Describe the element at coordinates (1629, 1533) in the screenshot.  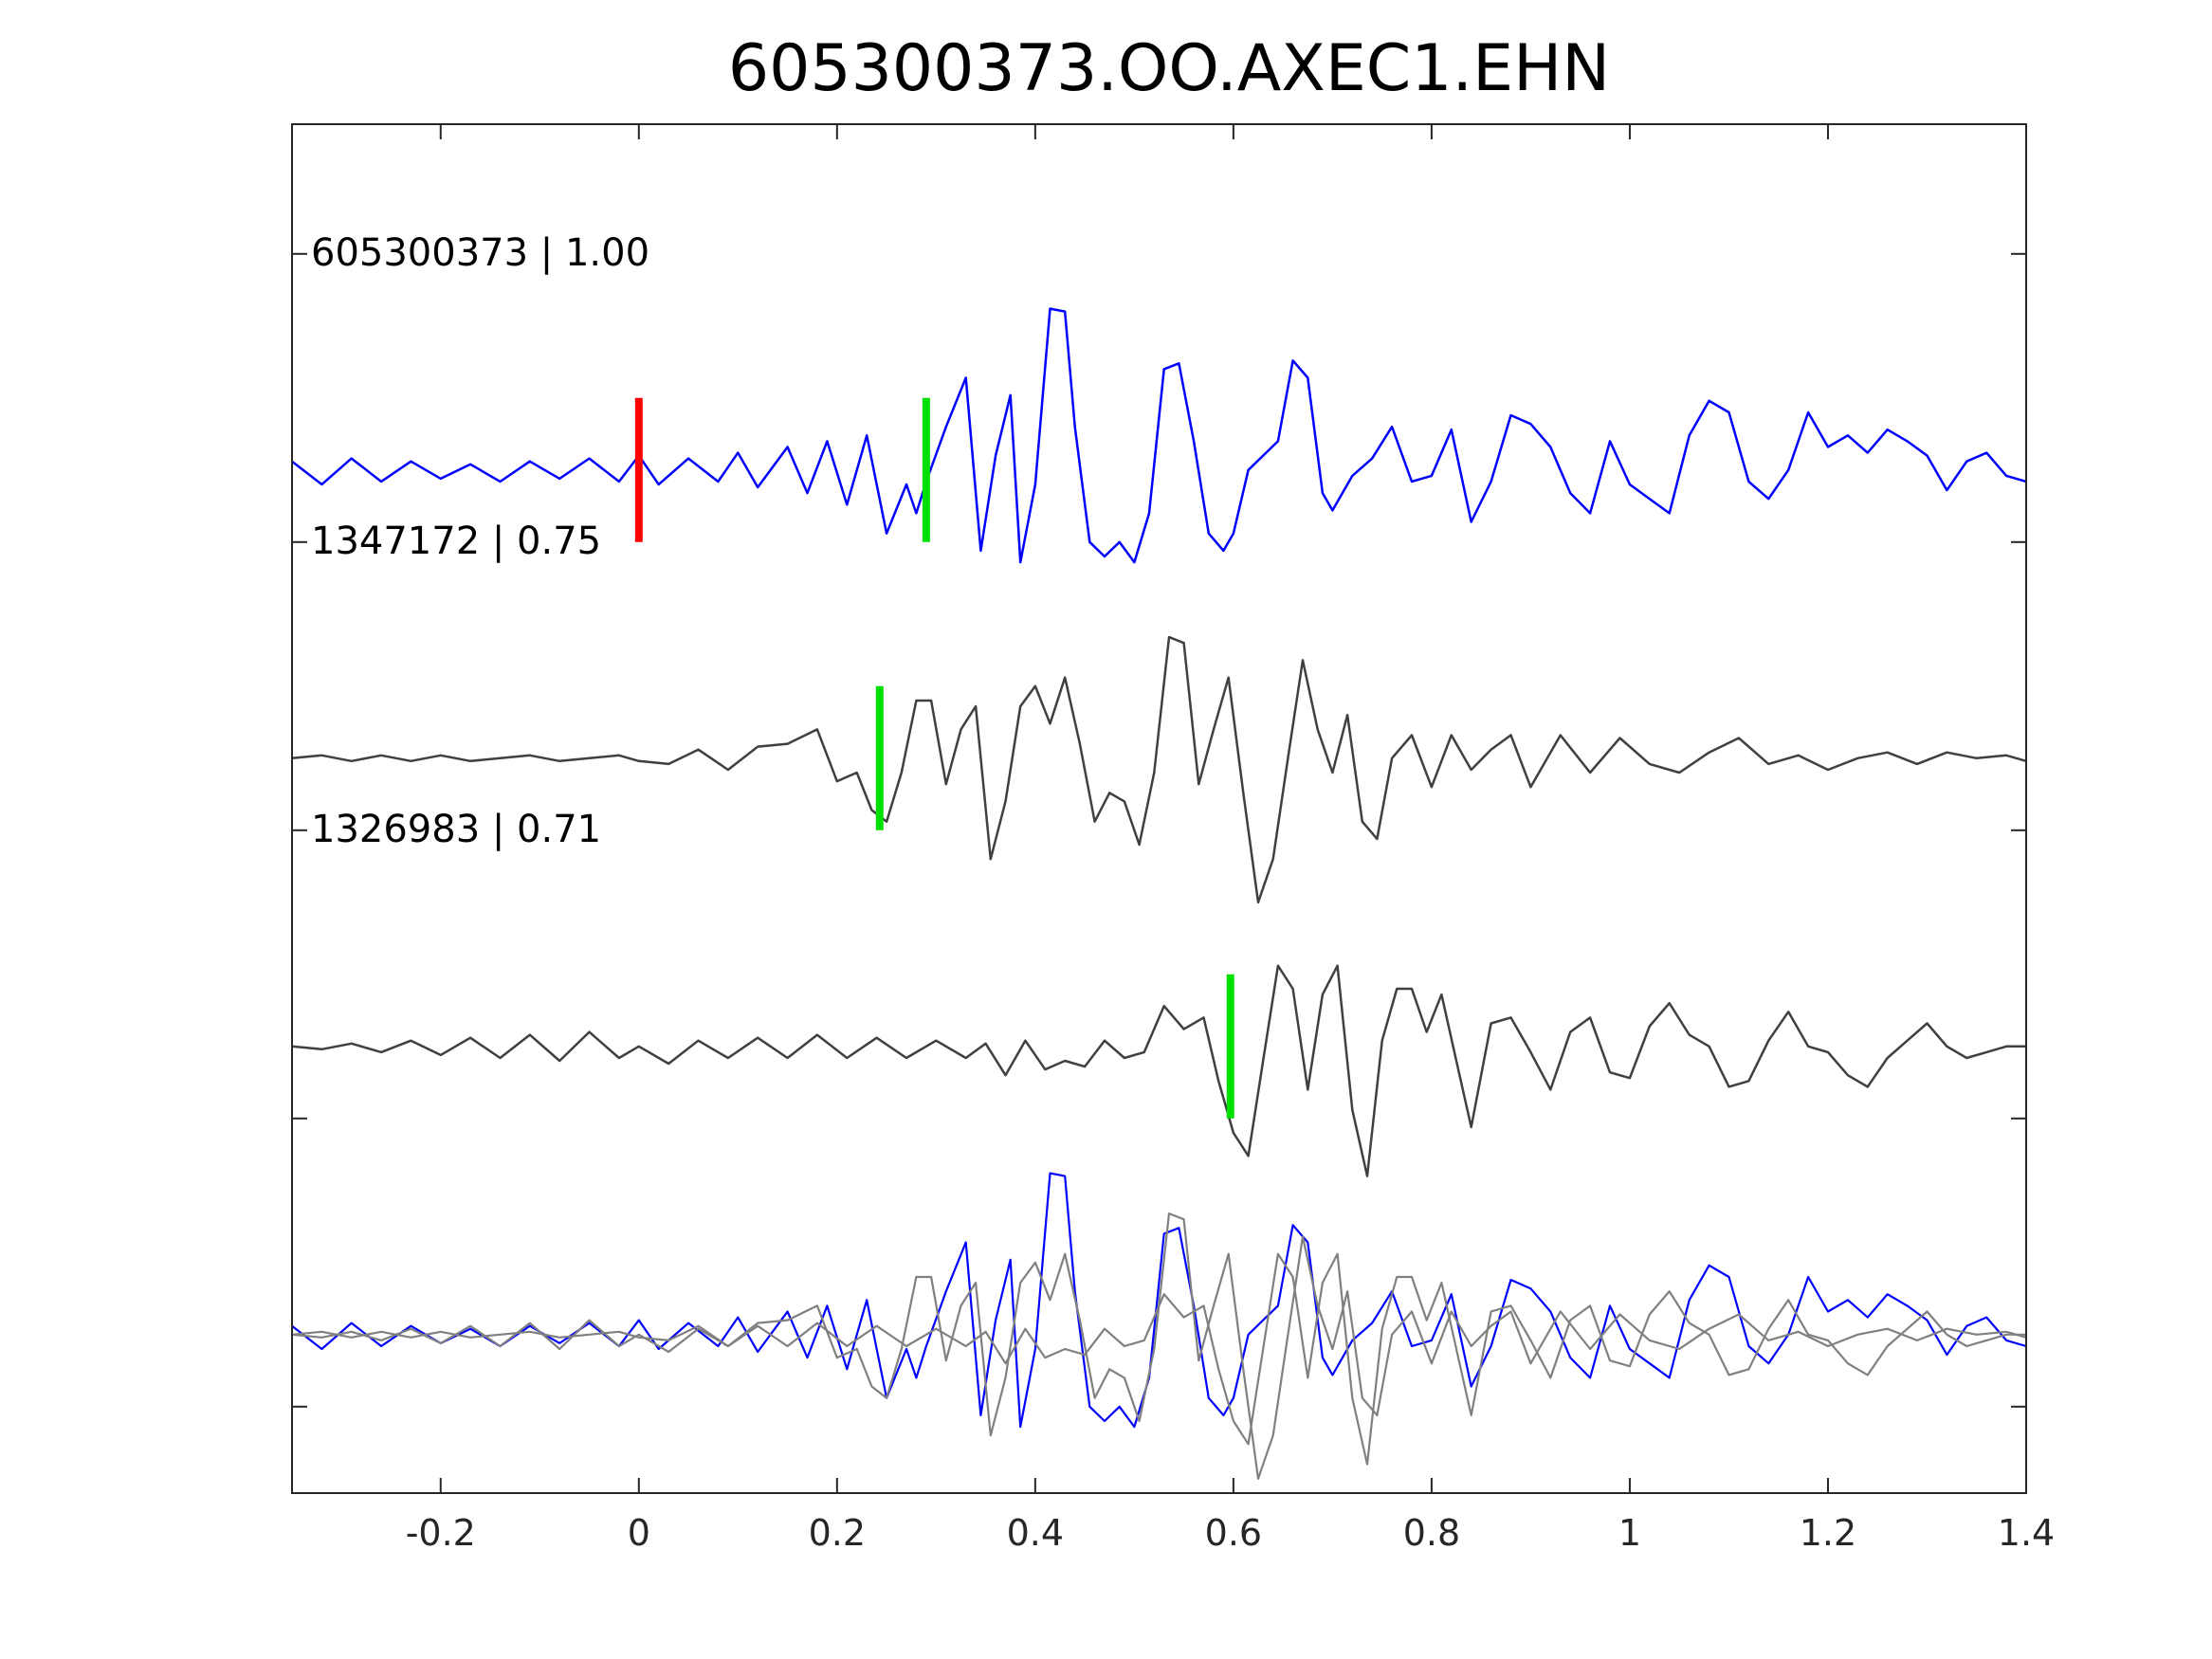
I see `x-tick-label: 1` at that location.